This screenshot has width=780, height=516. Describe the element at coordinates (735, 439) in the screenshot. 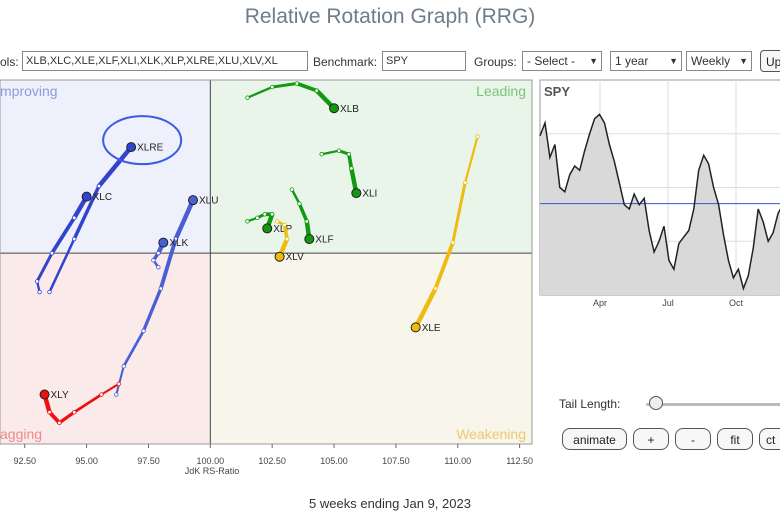

I see `fit-button: fit` at that location.